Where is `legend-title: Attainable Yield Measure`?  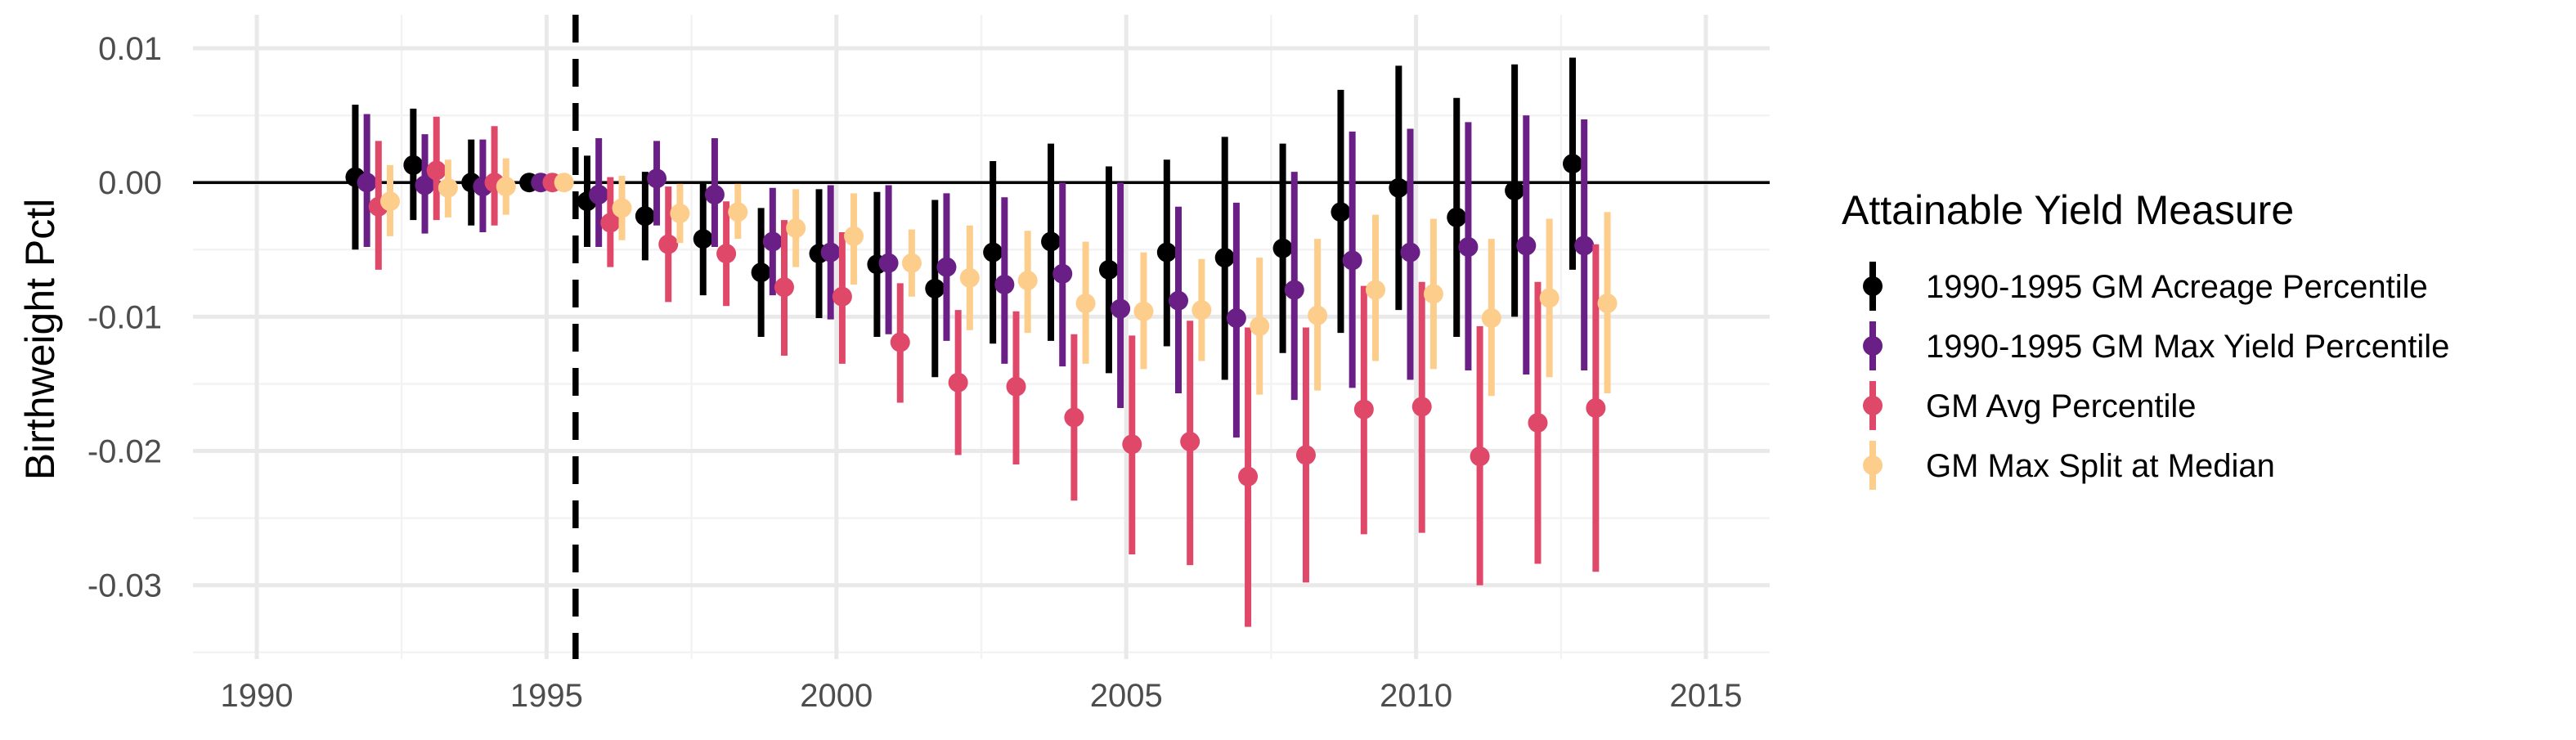 legend-title: Attainable Yield Measure is located at coordinates (2068, 210).